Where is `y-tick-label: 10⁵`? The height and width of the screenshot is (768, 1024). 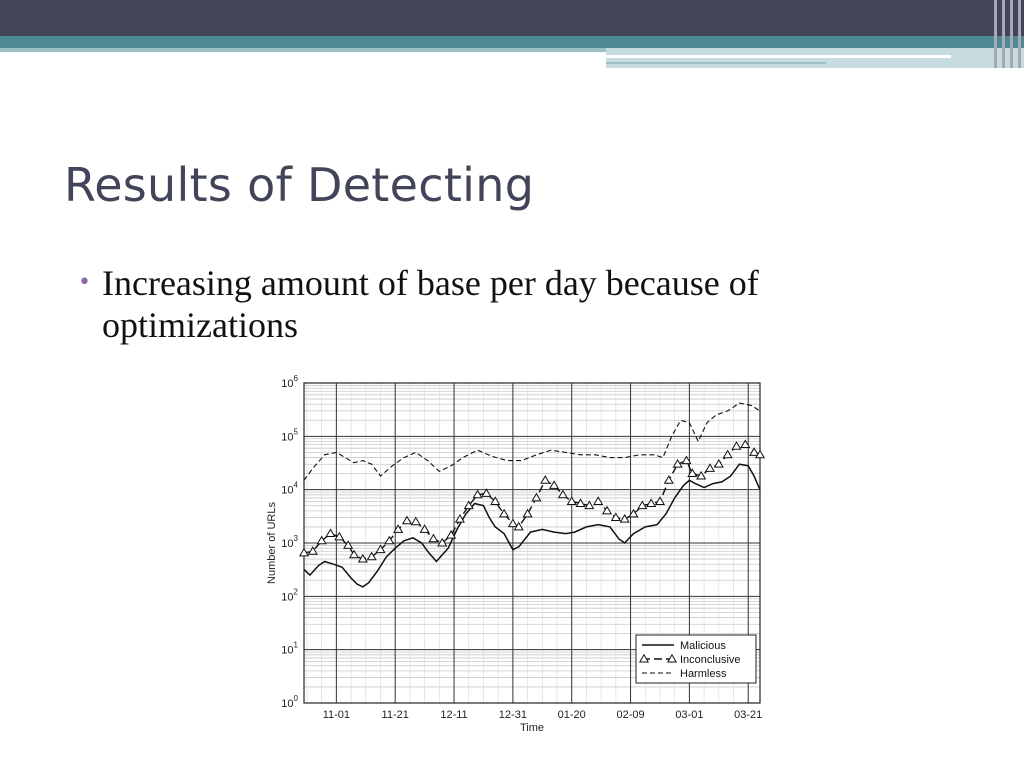
y-tick-label: 10⁵ is located at coordinates (289, 435).